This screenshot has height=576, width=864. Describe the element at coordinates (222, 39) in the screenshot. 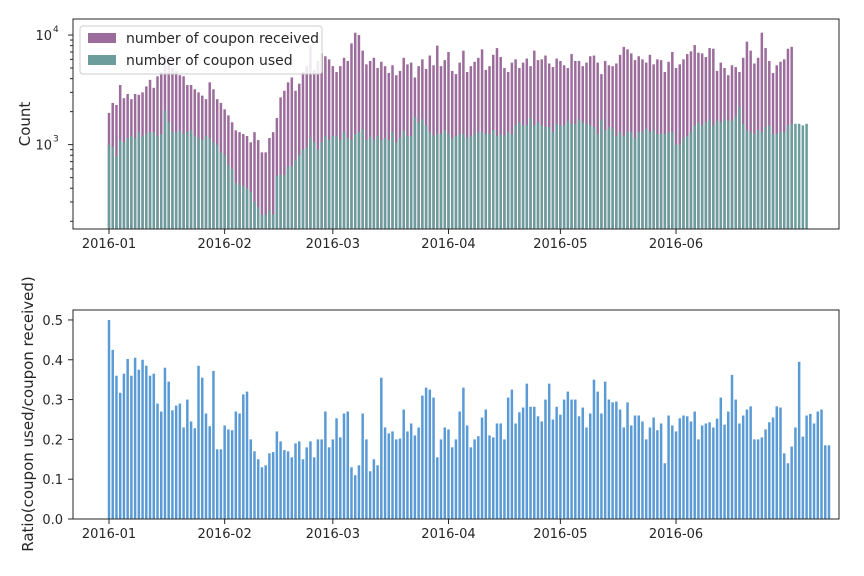

I see `legend-label-received: number of coupon received` at that location.